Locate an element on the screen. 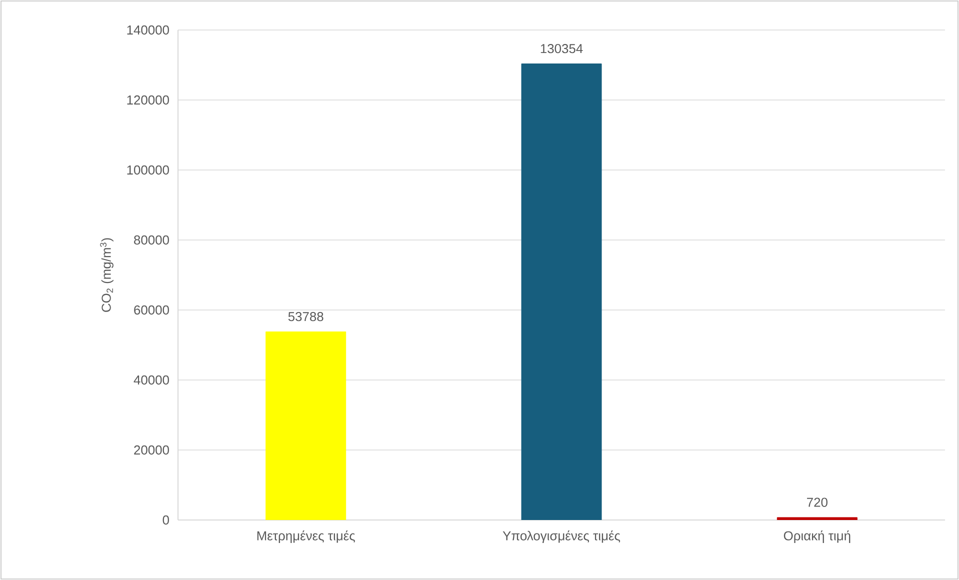 The height and width of the screenshot is (580, 959). y-tick-label: 80000 is located at coordinates (151, 240).